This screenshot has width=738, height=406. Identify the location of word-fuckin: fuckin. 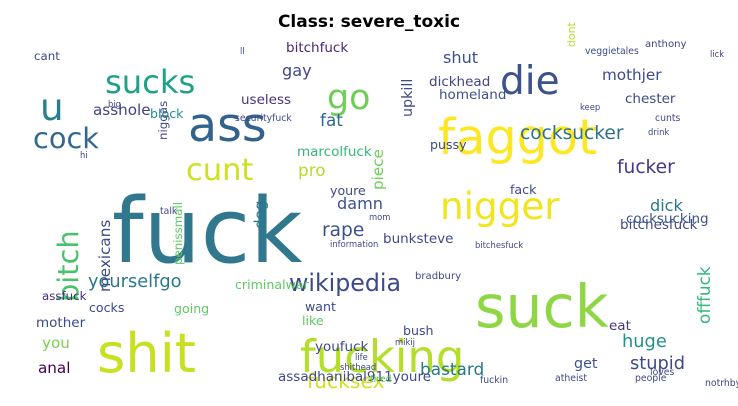
(494, 380).